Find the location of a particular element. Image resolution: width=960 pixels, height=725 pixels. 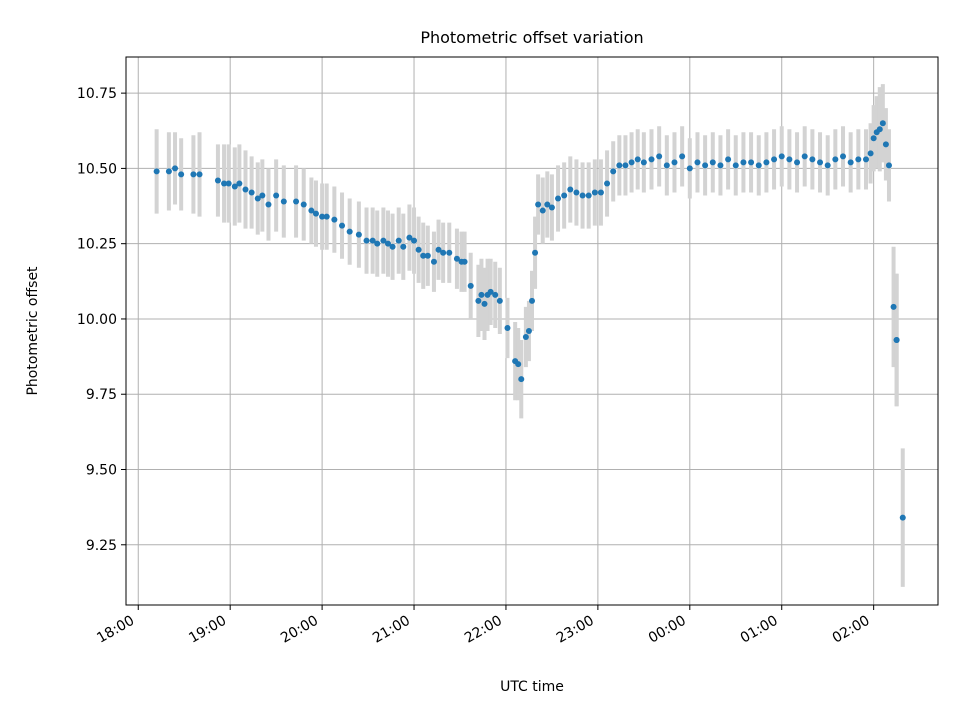

y-tick-label: 9.75 is located at coordinates (101, 395).